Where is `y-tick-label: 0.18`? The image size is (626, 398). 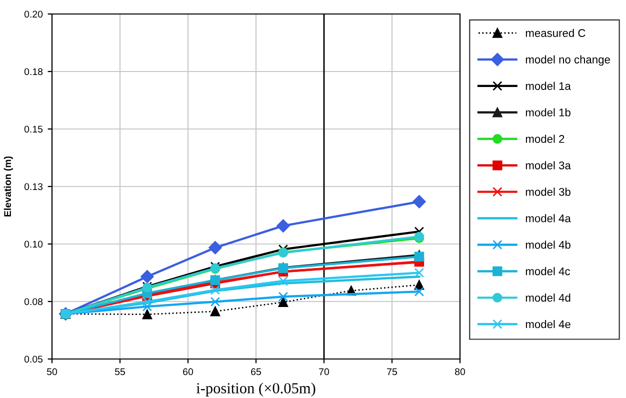 y-tick-label: 0.18 is located at coordinates (33, 72).